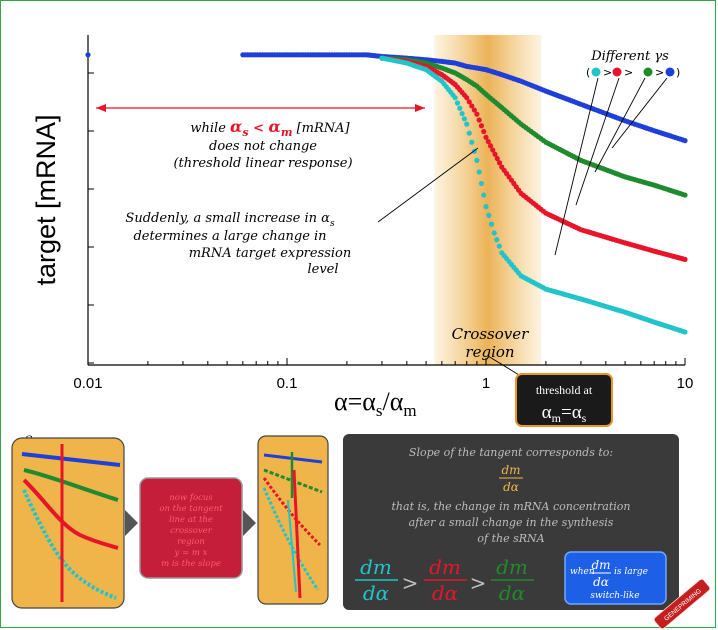  I want to click on x-tick-label: 10, so click(685, 383).